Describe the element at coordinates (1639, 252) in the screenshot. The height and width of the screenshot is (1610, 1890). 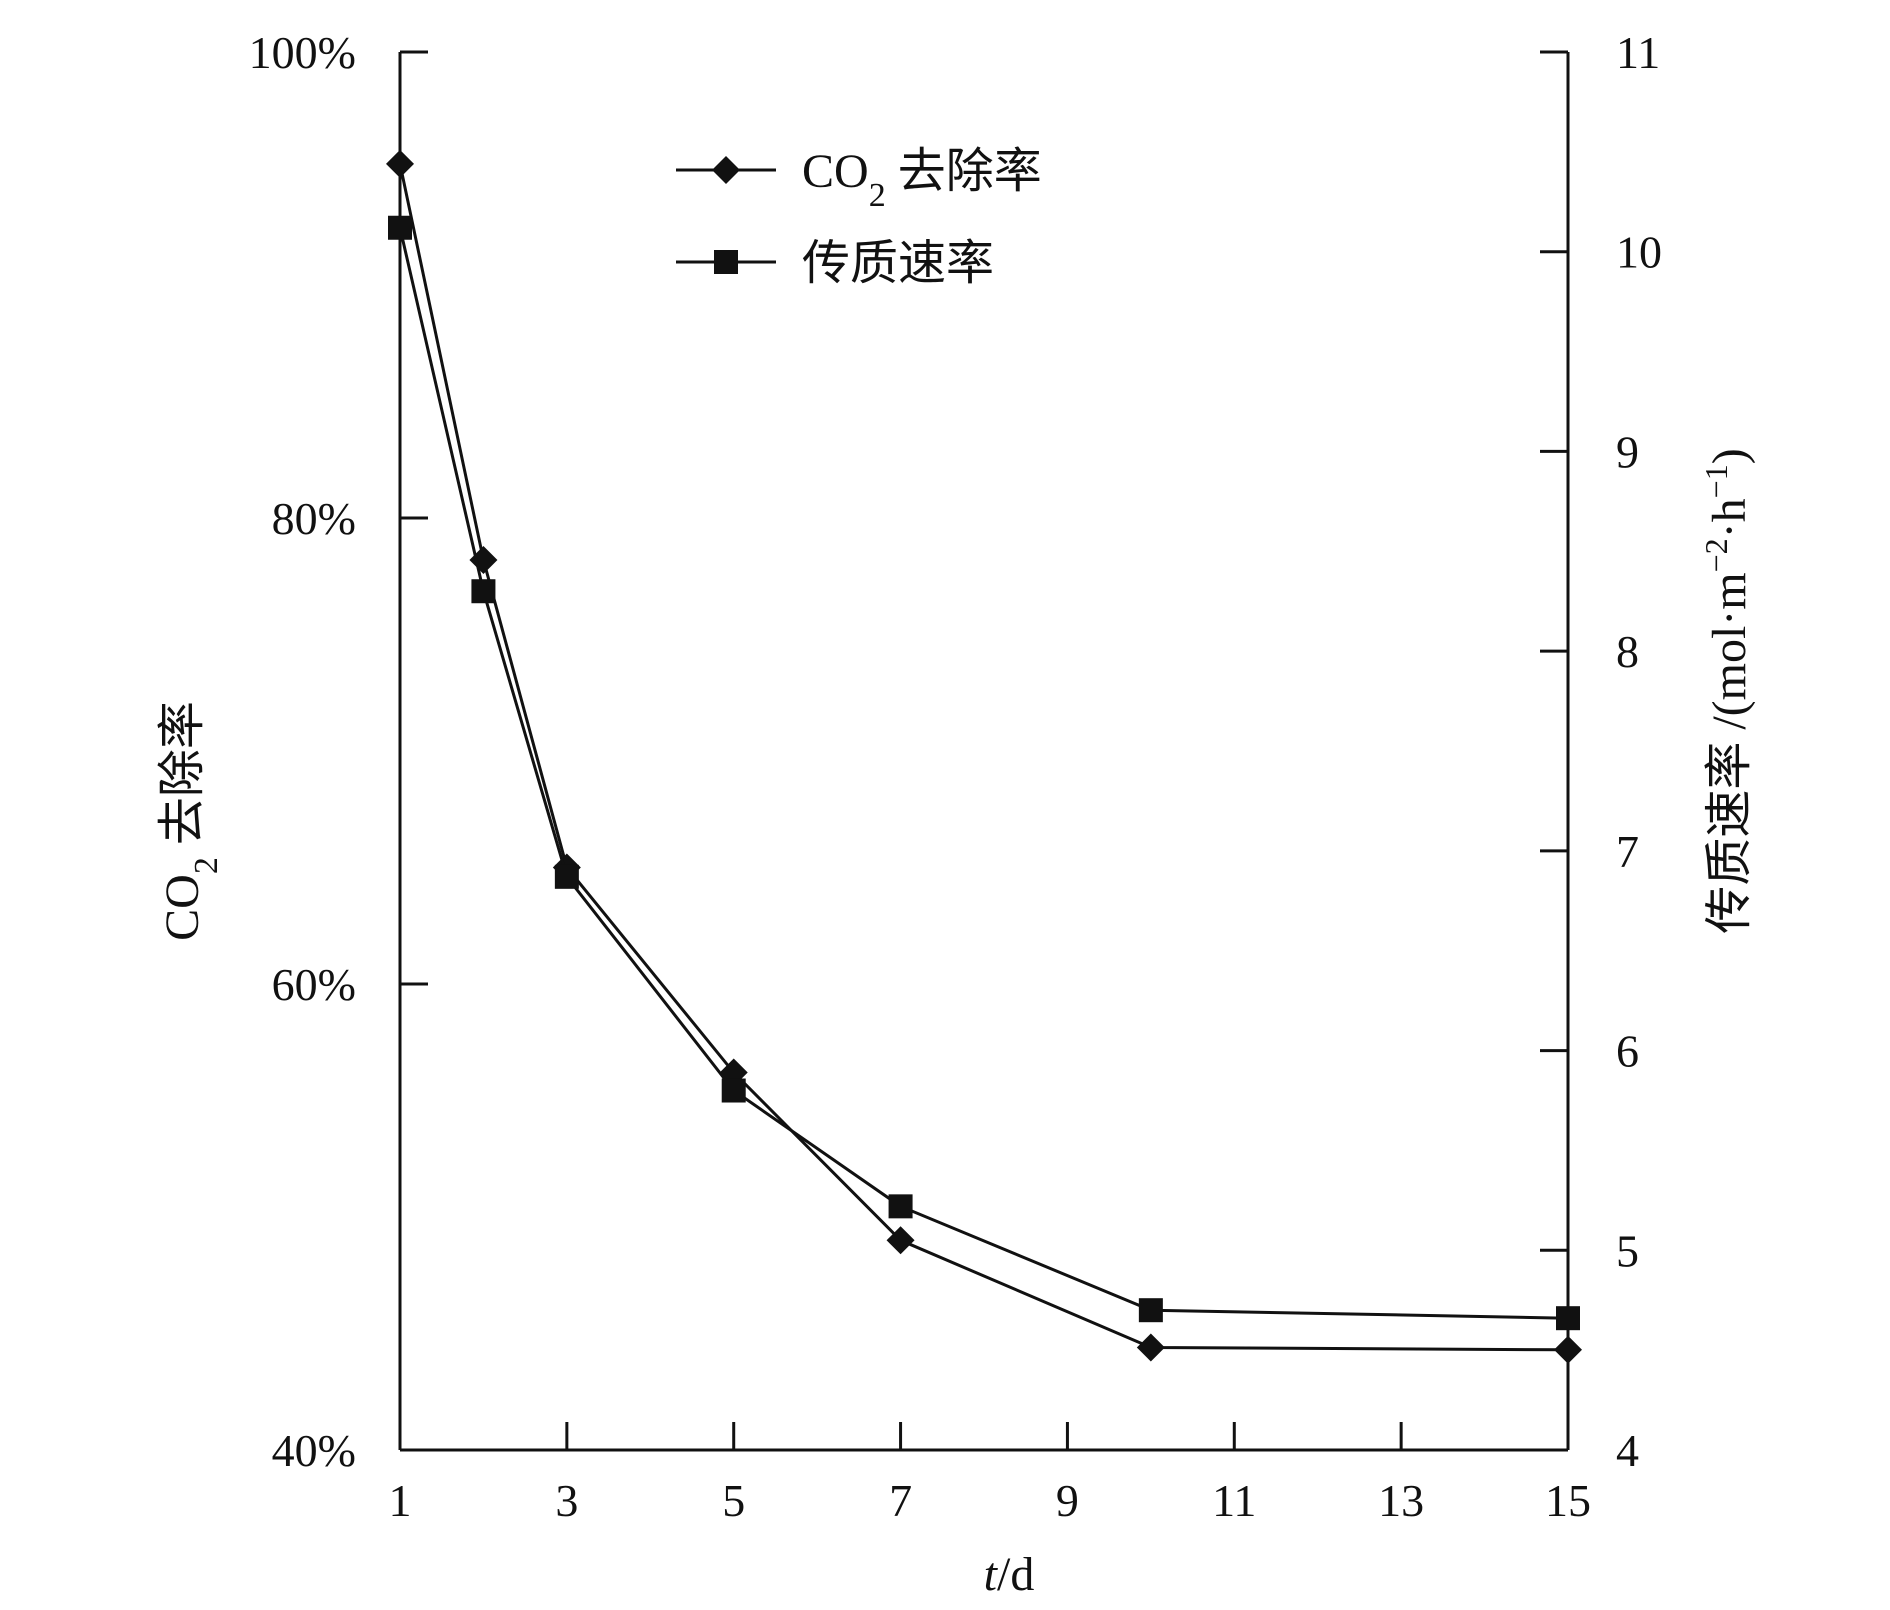
I see `y-right-tick-label: 10` at that location.